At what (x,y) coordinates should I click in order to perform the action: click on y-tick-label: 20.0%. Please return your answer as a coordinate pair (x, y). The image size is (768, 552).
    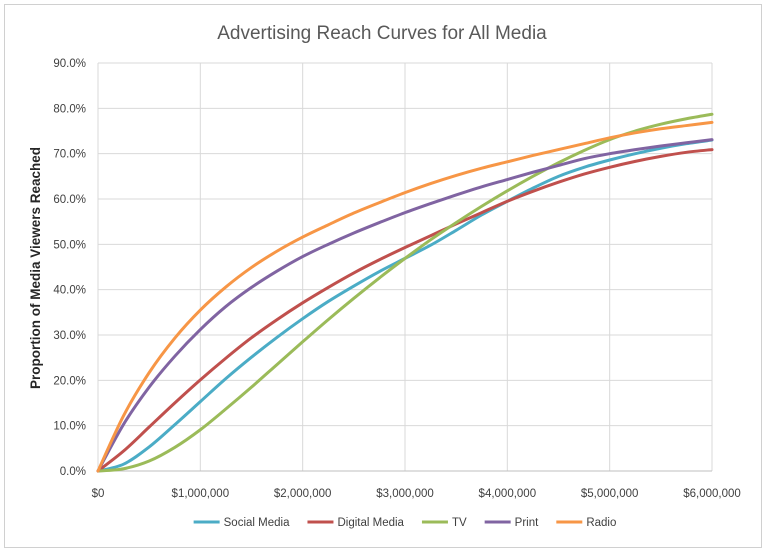
    Looking at the image, I should click on (69, 381).